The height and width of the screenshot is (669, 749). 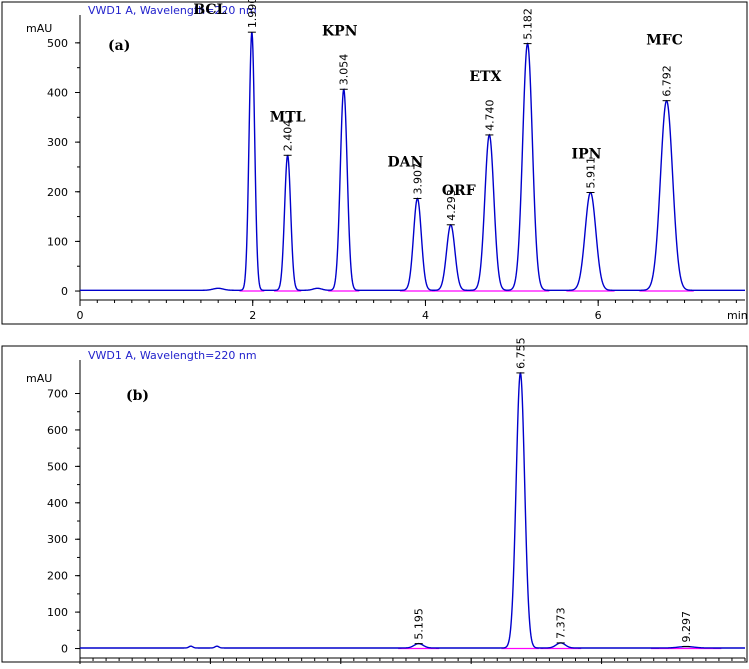 I want to click on peak-retention-time: 3.054, so click(x=344, y=70).